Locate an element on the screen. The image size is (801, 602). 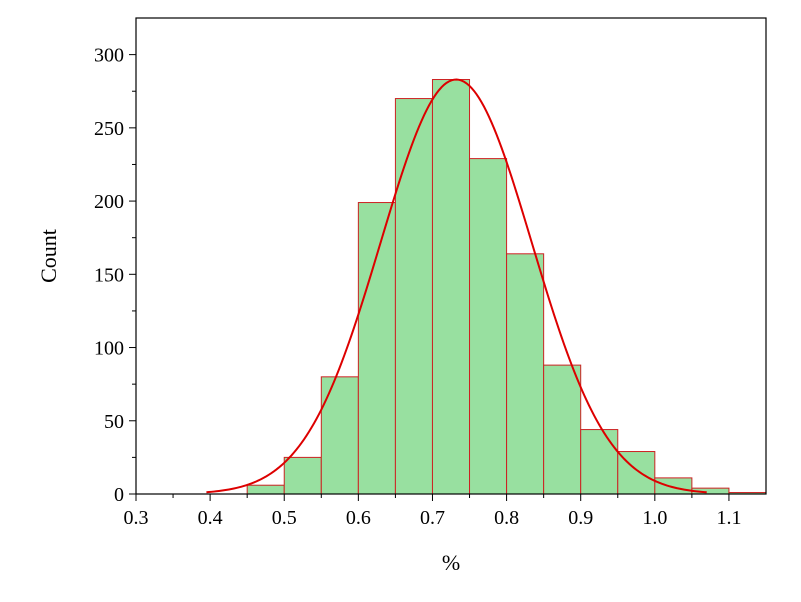
x-axis: 0.3 0.4 0.5 0.6 0.7 0.8 0.9 1.0 1.1 is located at coordinates (432, 511).